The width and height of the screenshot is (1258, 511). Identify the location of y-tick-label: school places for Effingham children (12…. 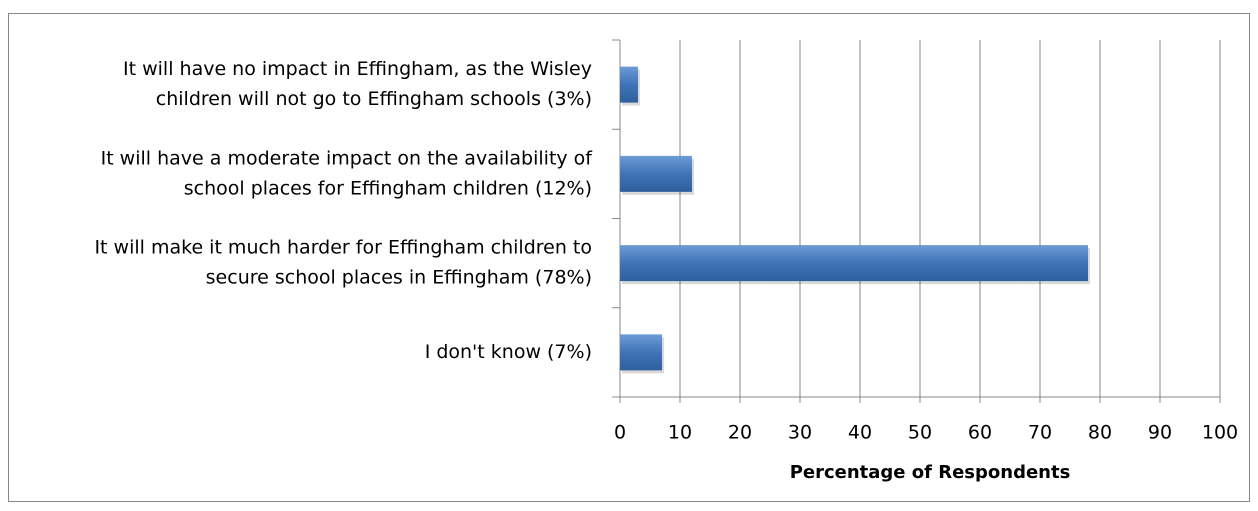
(388, 188).